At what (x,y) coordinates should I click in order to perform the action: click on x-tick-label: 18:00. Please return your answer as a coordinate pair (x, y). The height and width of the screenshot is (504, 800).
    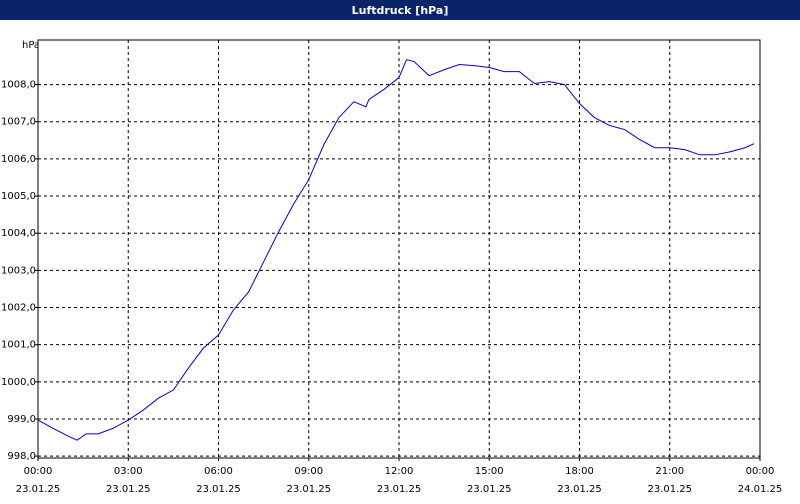
    Looking at the image, I should click on (579, 471).